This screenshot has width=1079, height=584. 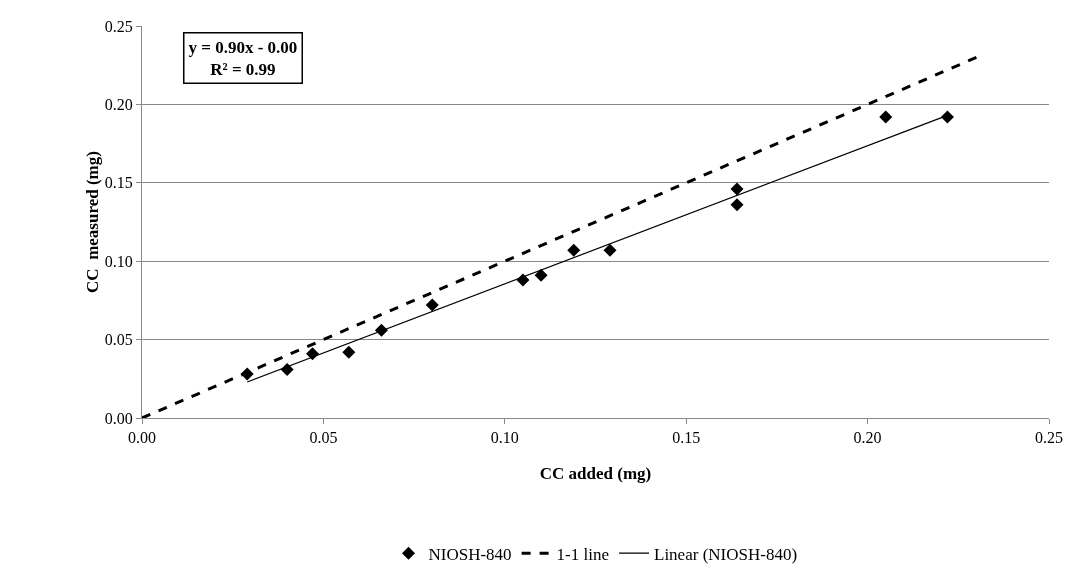 I want to click on x-tick-label: 0.20, so click(x=867, y=438).